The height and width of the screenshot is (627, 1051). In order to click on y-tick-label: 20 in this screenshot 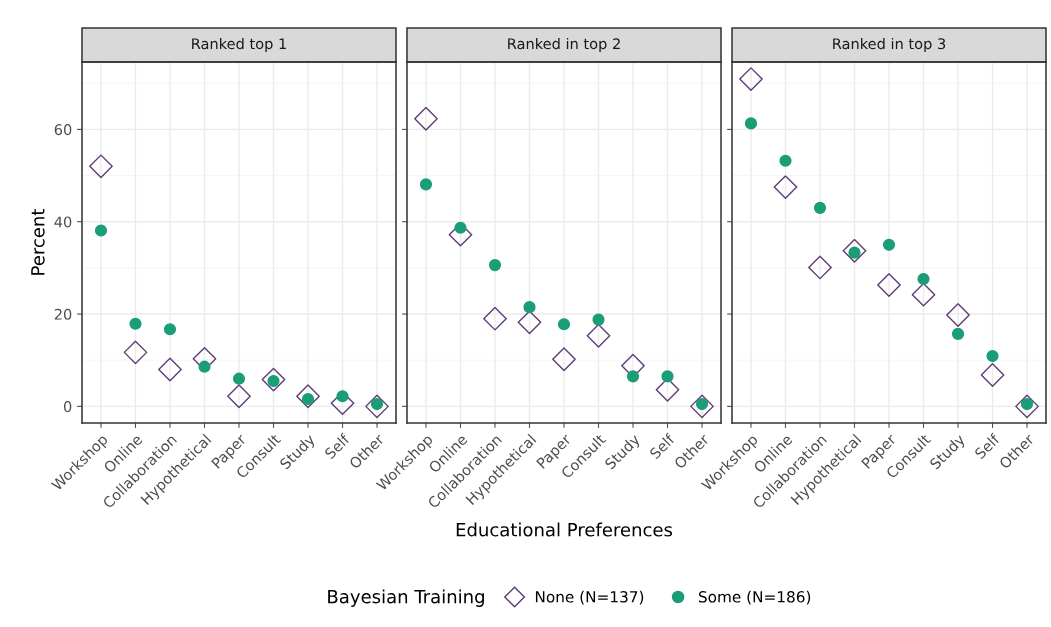, I will do `click(63, 314)`.